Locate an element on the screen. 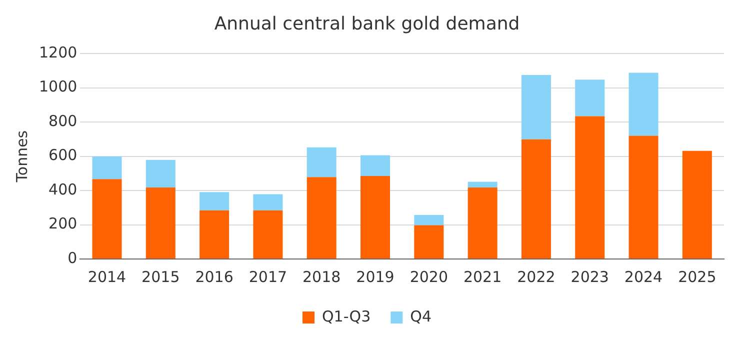  x-tick-label: 2021 is located at coordinates (482, 277).